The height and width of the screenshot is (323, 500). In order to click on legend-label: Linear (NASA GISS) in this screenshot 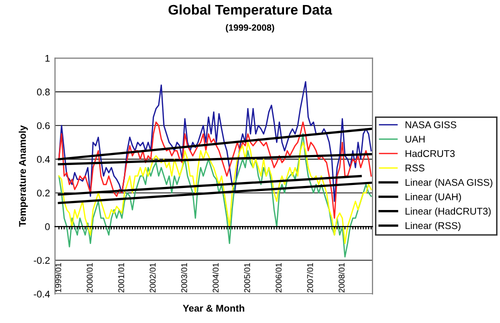, I will do `click(449, 183)`.